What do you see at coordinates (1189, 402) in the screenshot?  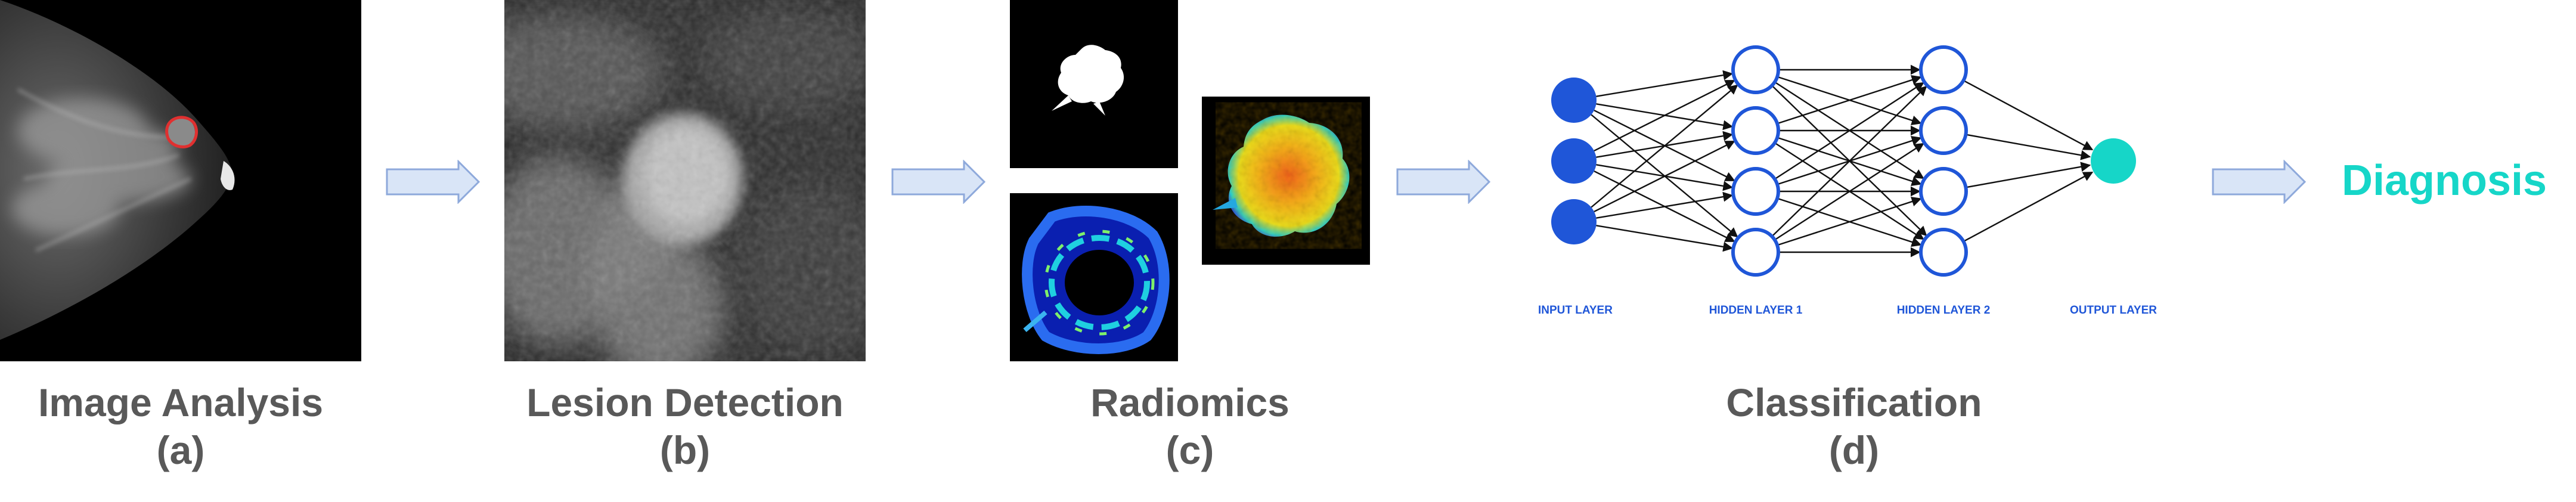 I see `caption-title: Radiomics` at bounding box center [1189, 402].